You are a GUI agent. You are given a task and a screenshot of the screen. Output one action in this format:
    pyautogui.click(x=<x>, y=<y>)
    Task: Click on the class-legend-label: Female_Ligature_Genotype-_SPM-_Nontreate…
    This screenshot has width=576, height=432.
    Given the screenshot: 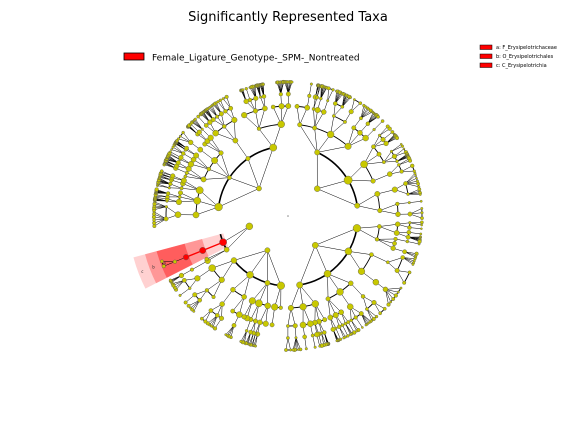 What is the action you would take?
    pyautogui.click(x=256, y=59)
    